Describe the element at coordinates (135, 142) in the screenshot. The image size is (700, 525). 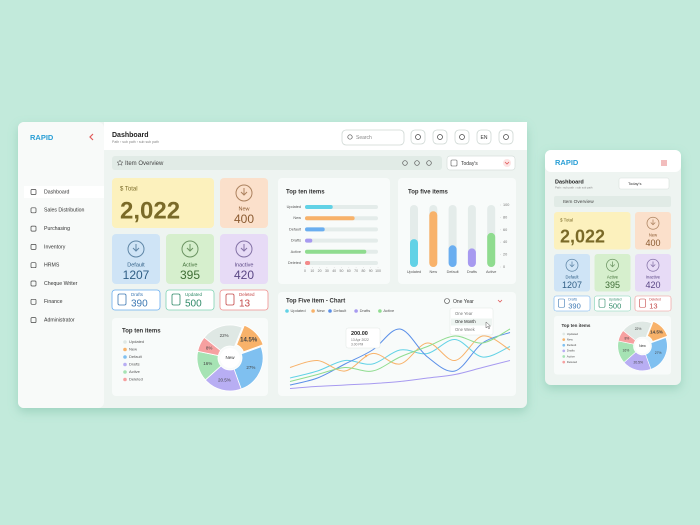
I see `breadcrumb: Path › sub path › sub sub path` at that location.